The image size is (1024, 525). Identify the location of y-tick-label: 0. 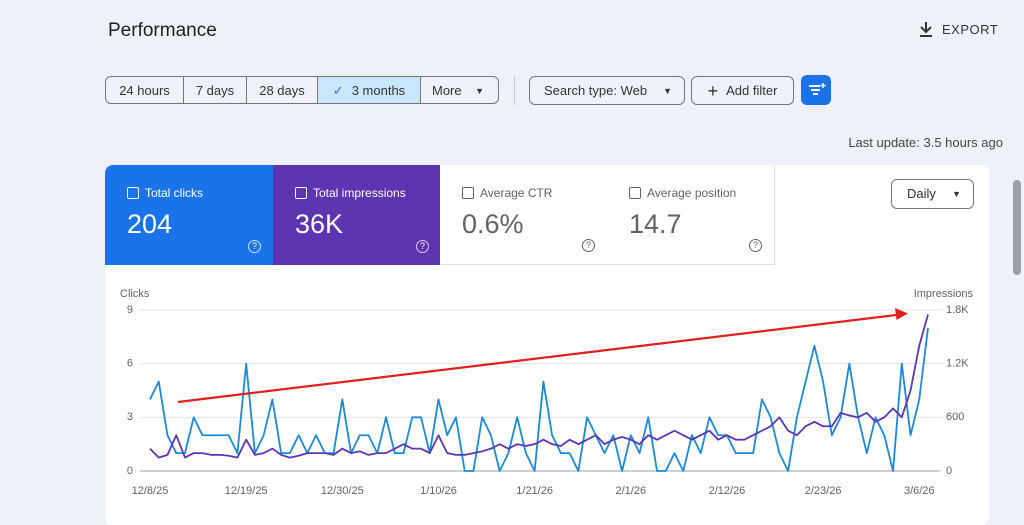
(130, 471).